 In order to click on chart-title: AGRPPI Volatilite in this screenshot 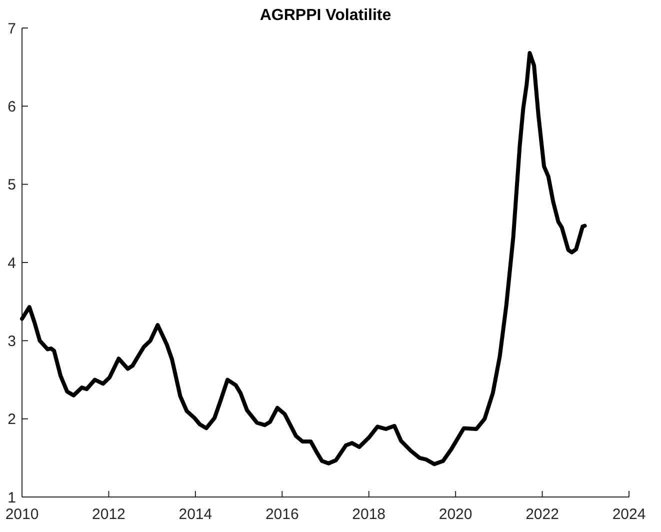, I will do `click(326, 15)`.